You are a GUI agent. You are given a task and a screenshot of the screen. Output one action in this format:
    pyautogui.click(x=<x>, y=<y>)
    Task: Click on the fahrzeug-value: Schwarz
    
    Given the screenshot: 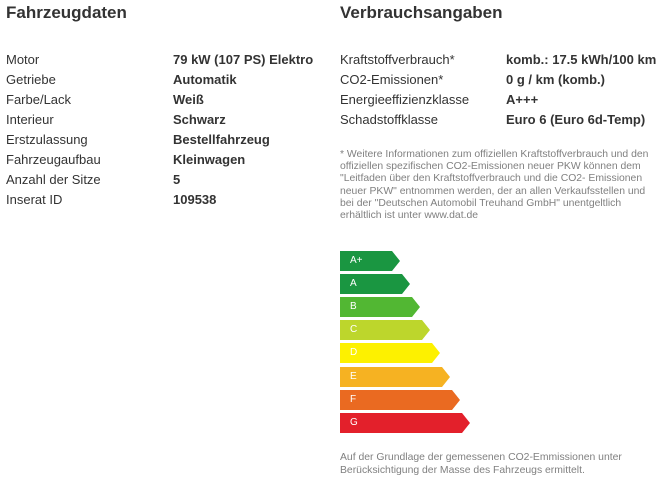 What is the action you would take?
    pyautogui.click(x=199, y=119)
    